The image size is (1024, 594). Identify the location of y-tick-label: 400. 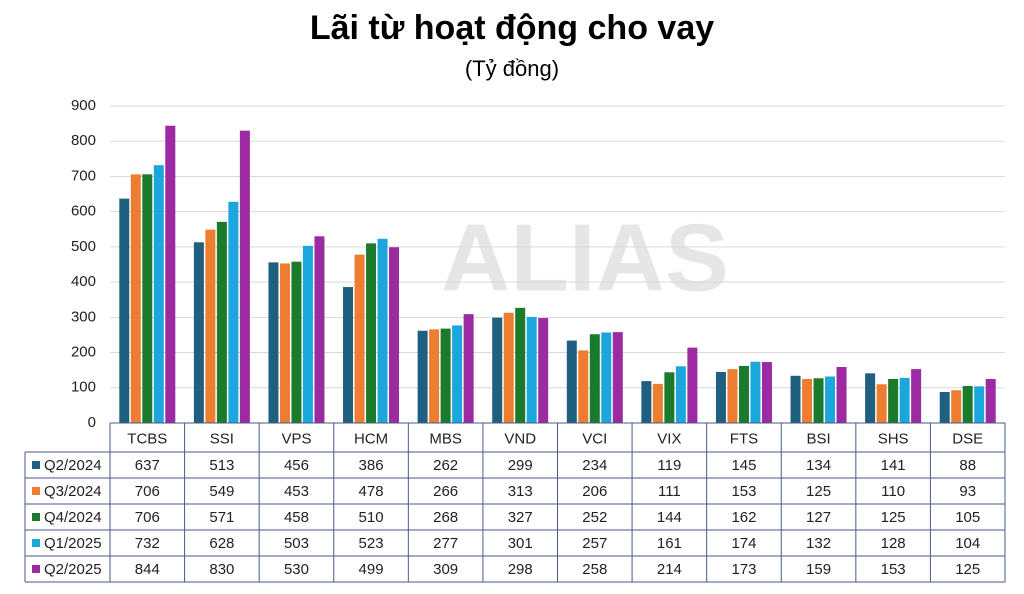
(83, 281).